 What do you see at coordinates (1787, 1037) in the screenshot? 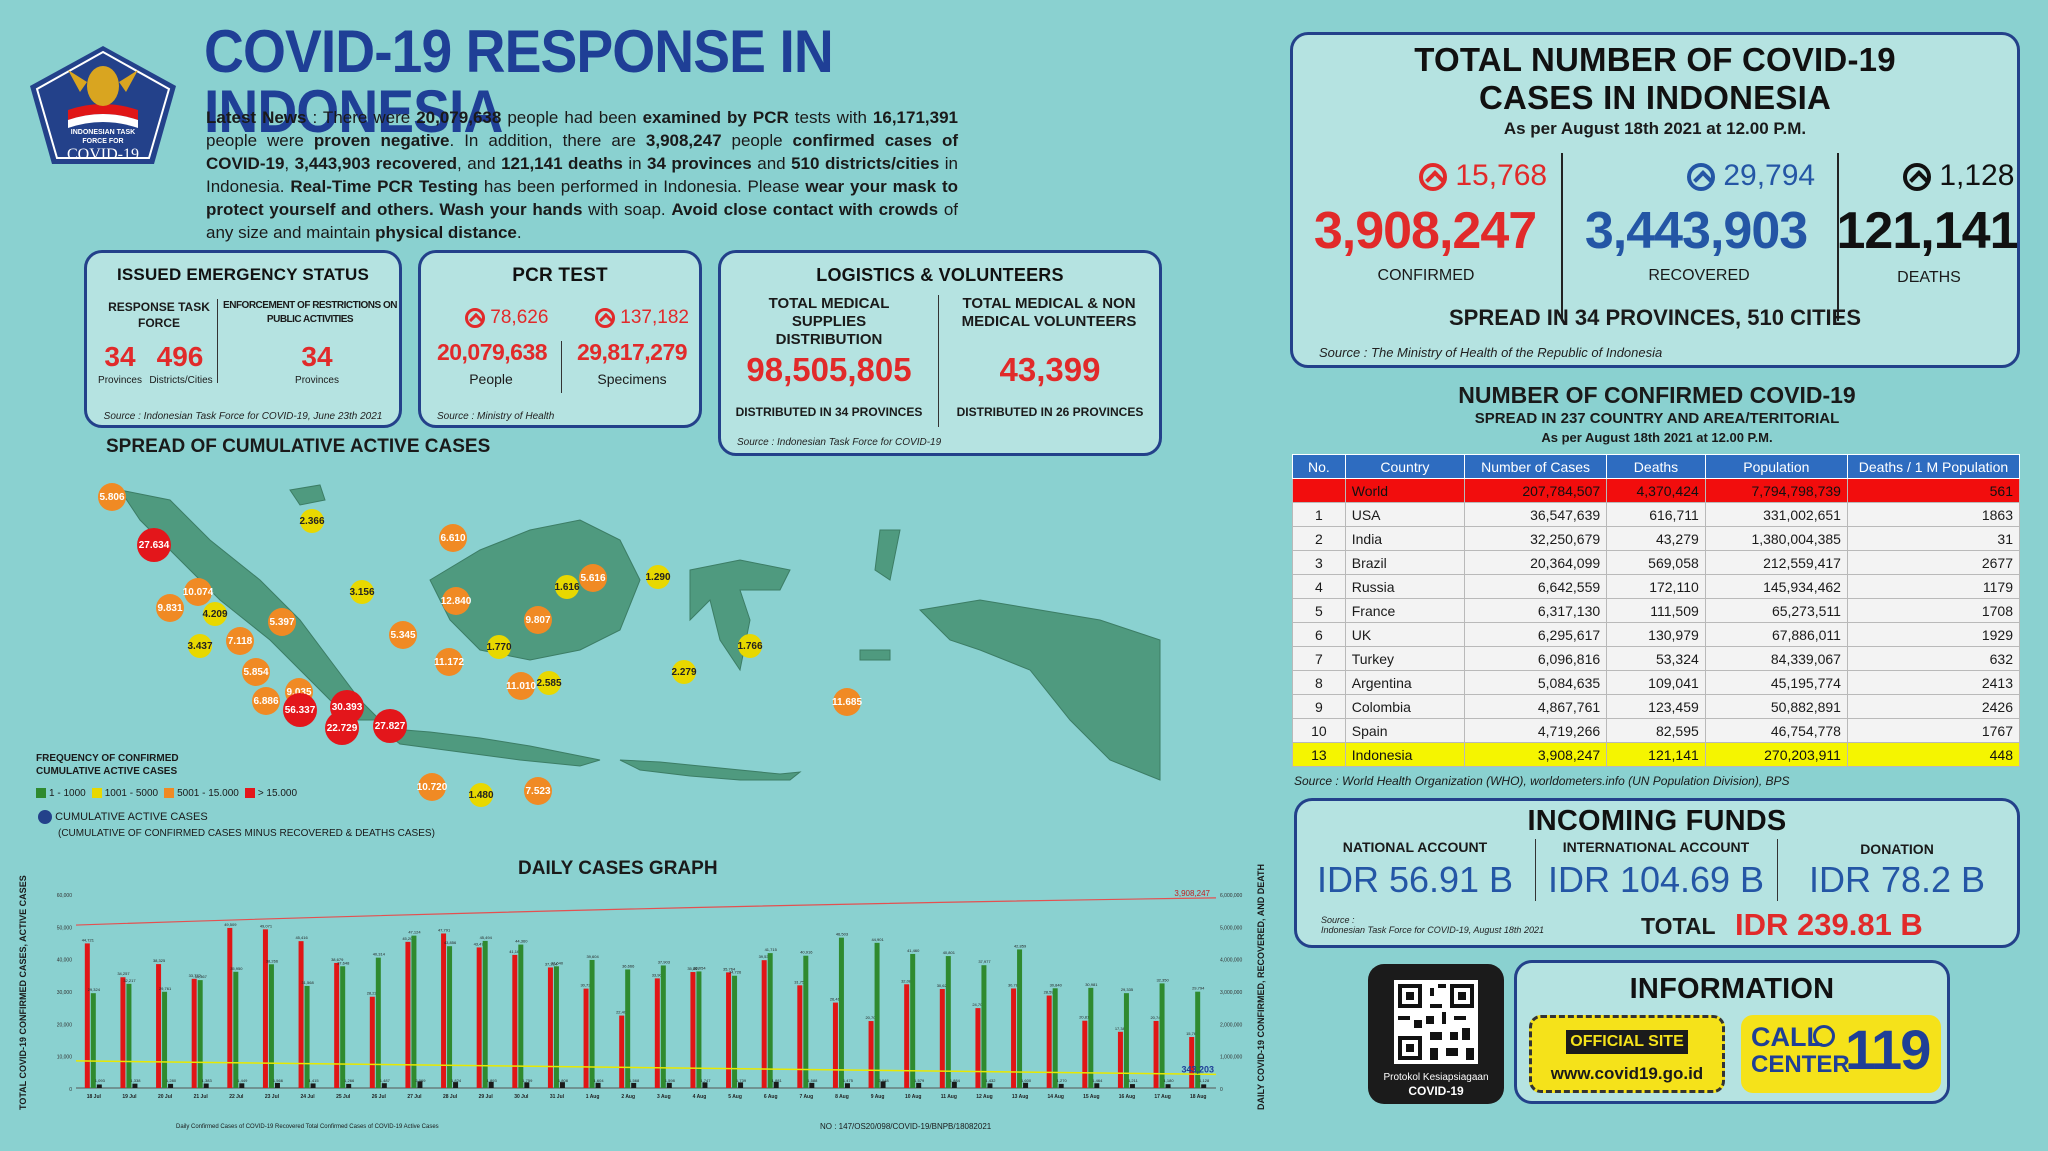
I see `call-label1: CALL` at bounding box center [1787, 1037].